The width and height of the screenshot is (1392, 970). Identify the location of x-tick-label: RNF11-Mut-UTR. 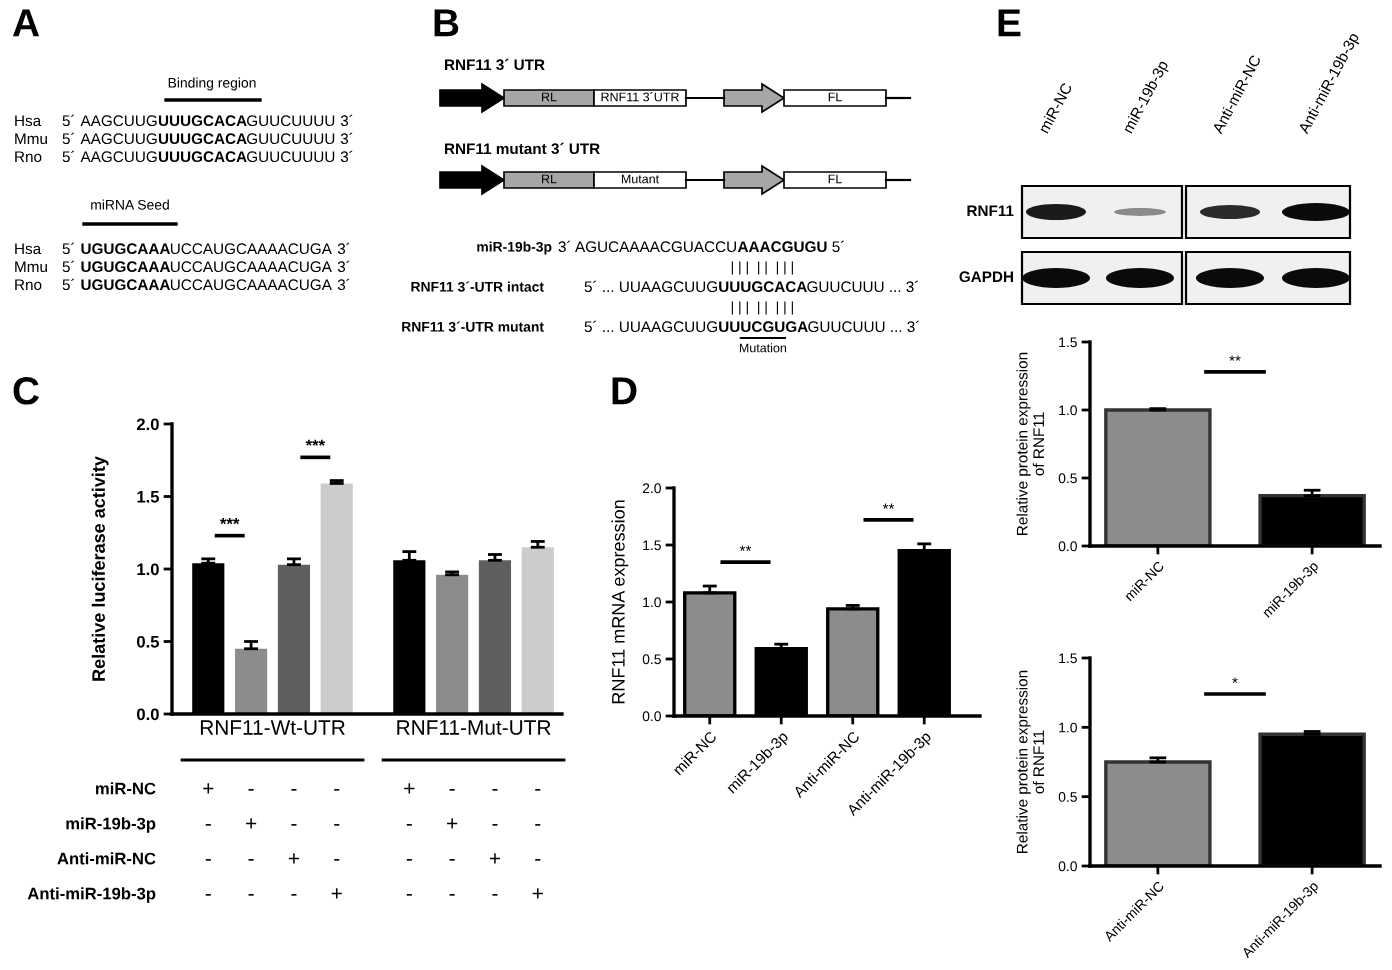
(474, 727).